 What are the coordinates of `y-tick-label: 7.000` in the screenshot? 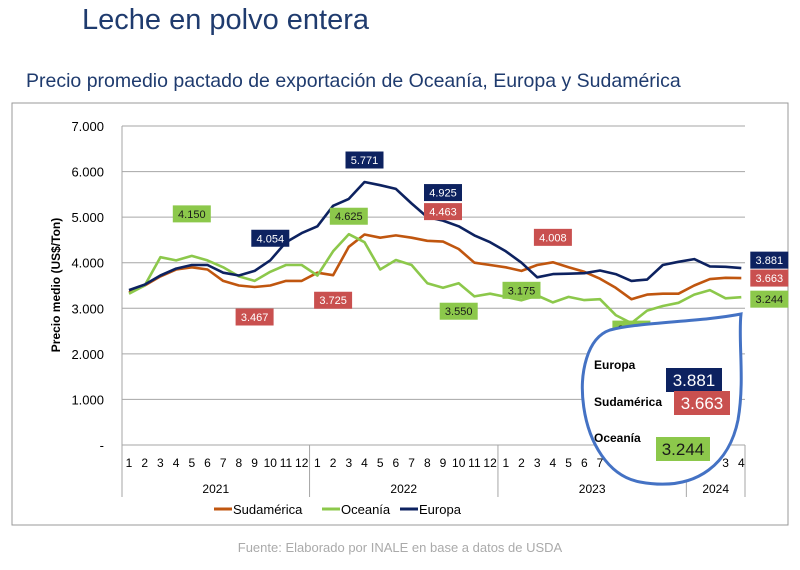 It's located at (87, 126).